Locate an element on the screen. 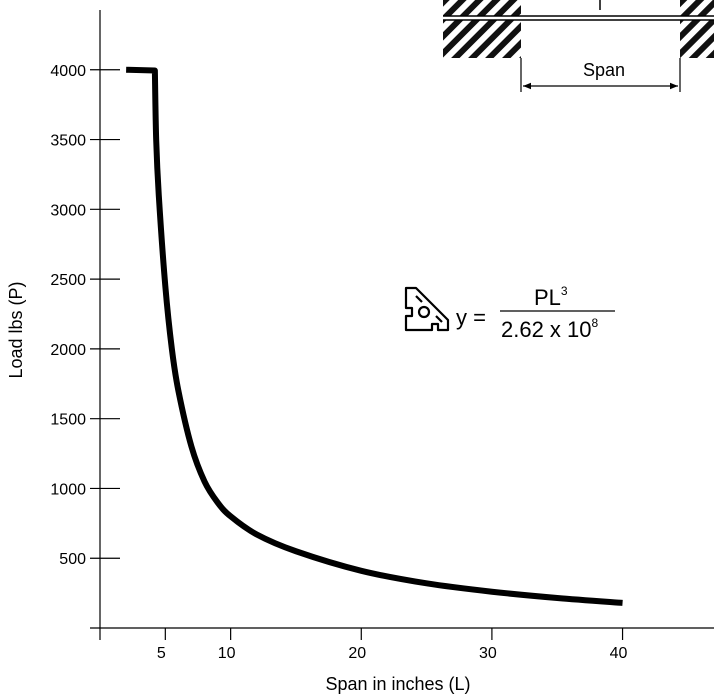  right-support is located at coordinates (697, 8).